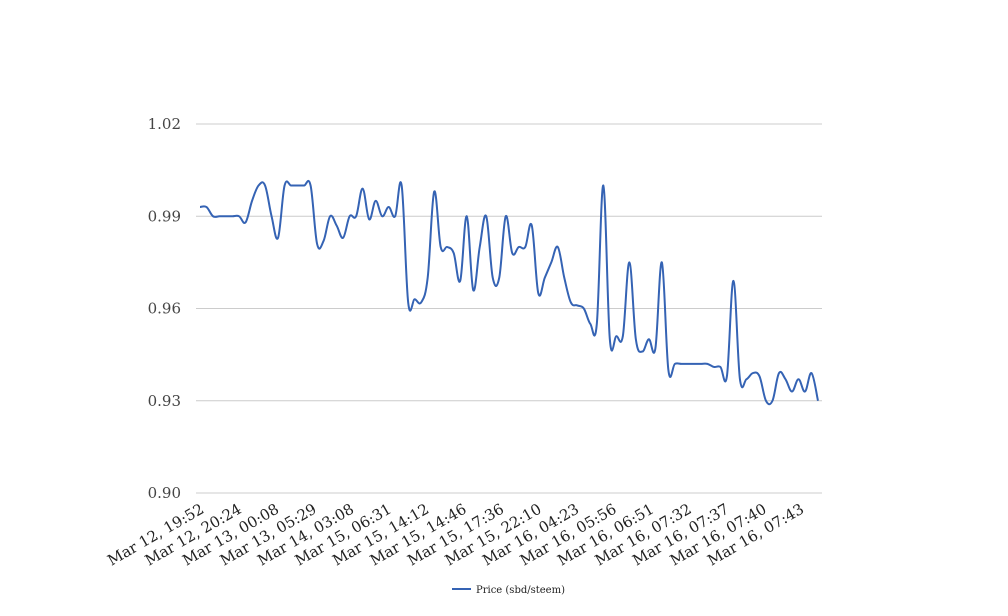 Image resolution: width=1008 pixels, height=616 pixels. Describe the element at coordinates (164, 493) in the screenshot. I see `y-tick-label: 0.90` at that location.